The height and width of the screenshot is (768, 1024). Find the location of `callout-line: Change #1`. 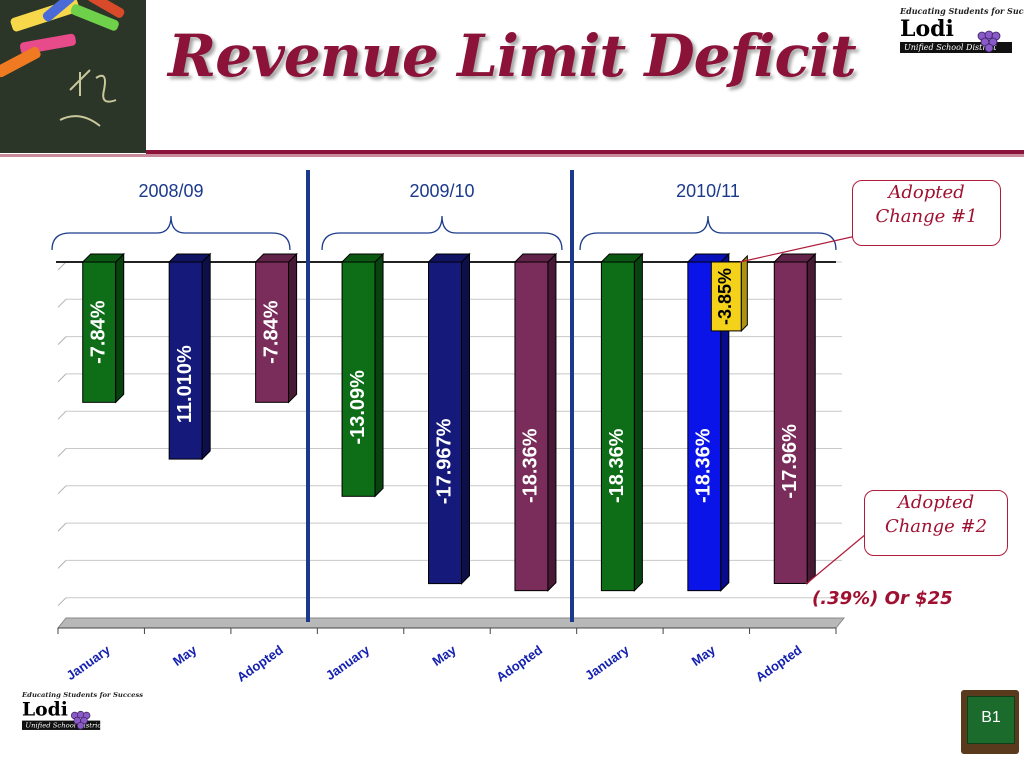

callout-line: Change #1 is located at coordinates (926, 216).